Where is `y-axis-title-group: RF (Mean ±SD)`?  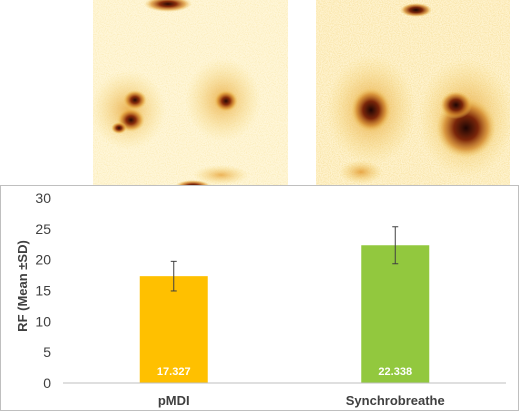
y-axis-title-group: RF (Mean ±SD) is located at coordinates (22, 286).